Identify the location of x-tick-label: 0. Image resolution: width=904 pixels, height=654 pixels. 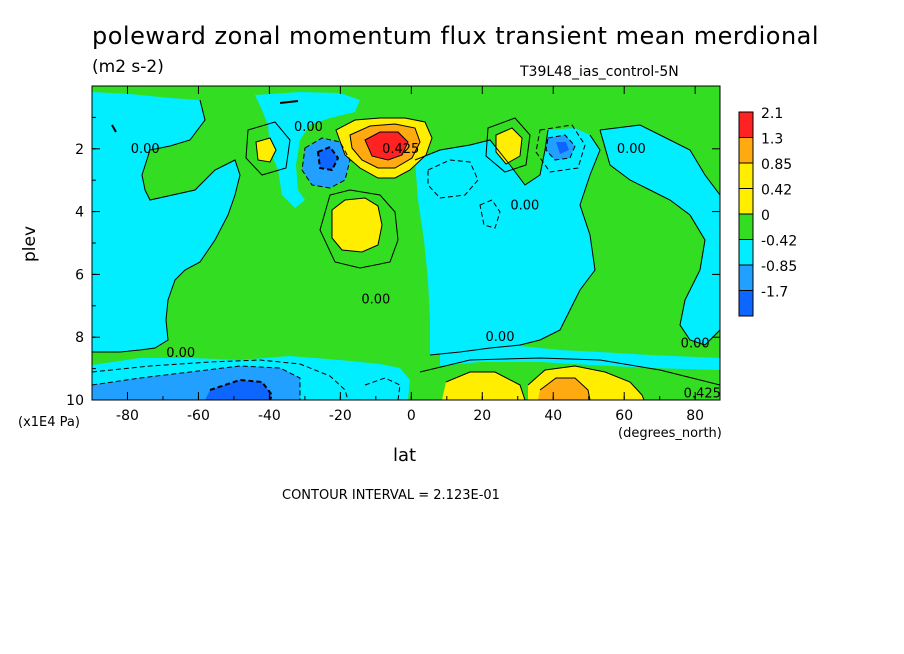
(411, 416).